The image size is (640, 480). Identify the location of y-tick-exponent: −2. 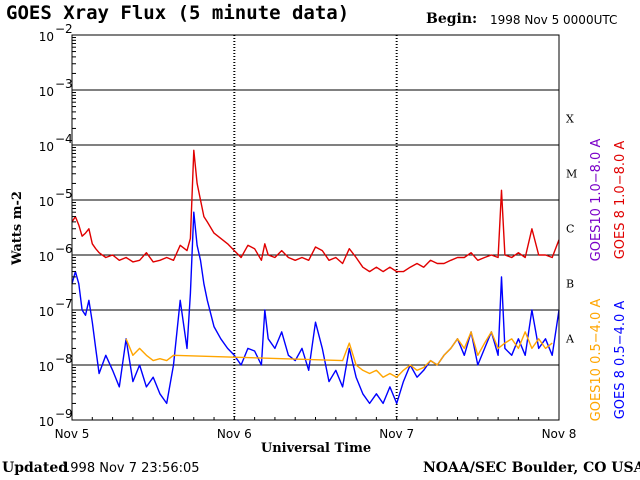
(64, 29).